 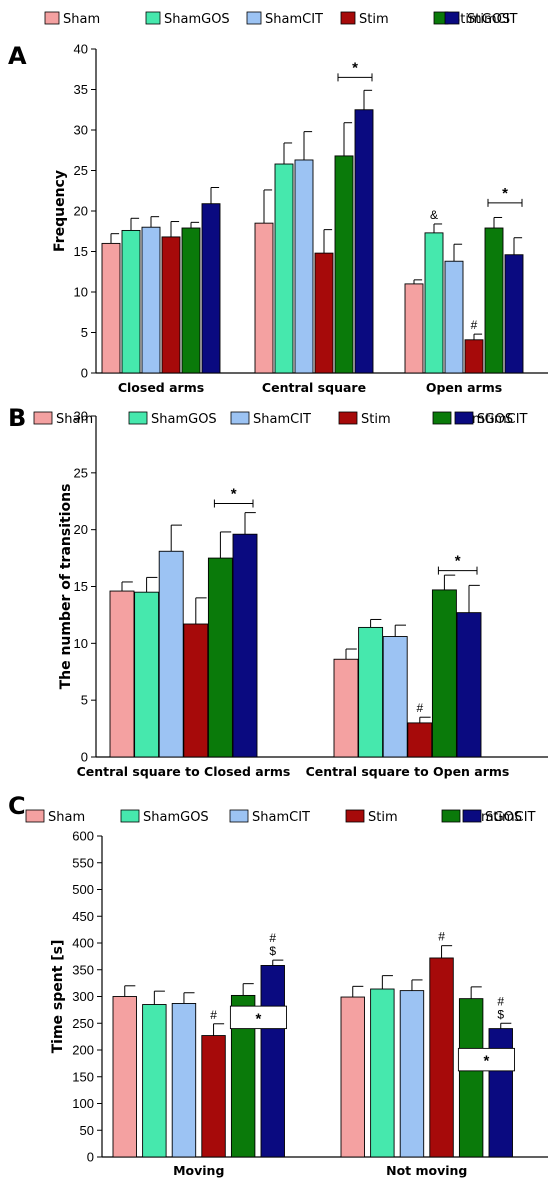 What do you see at coordinates (83, 836) in the screenshot?
I see `y-tick-label: 600` at bounding box center [83, 836].